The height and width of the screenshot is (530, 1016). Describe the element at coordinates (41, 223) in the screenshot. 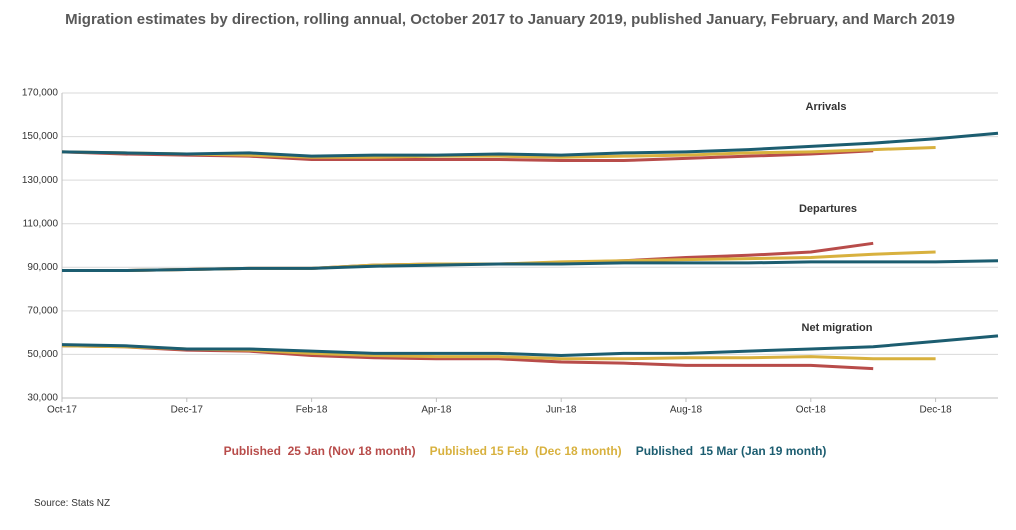

I see `y-tick-label: 110,000` at that location.